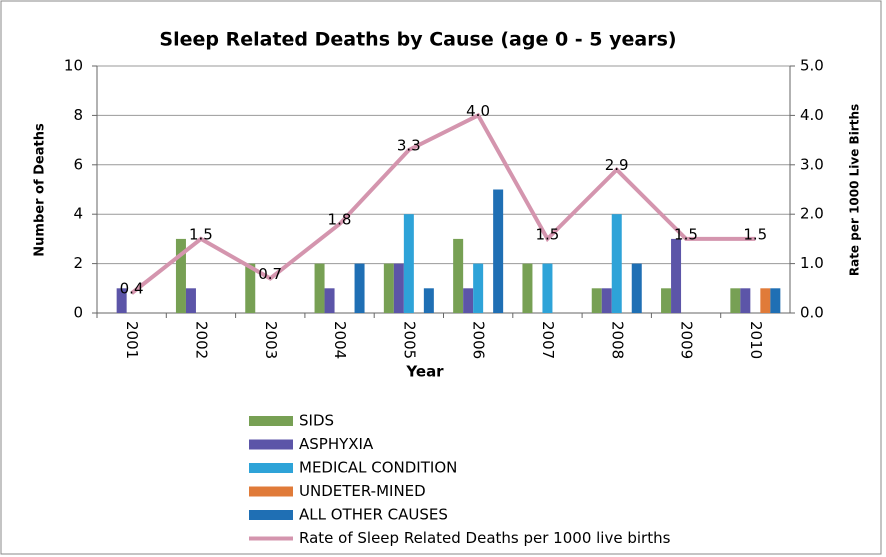 This screenshot has width=886, height=557. What do you see at coordinates (78, 164) in the screenshot?
I see `y-tick-label: 6` at bounding box center [78, 164].